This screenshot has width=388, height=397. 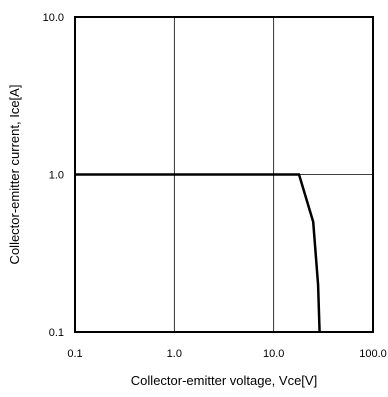 What do you see at coordinates (56, 333) in the screenshot?
I see `y-tick-label: 0.1` at bounding box center [56, 333].